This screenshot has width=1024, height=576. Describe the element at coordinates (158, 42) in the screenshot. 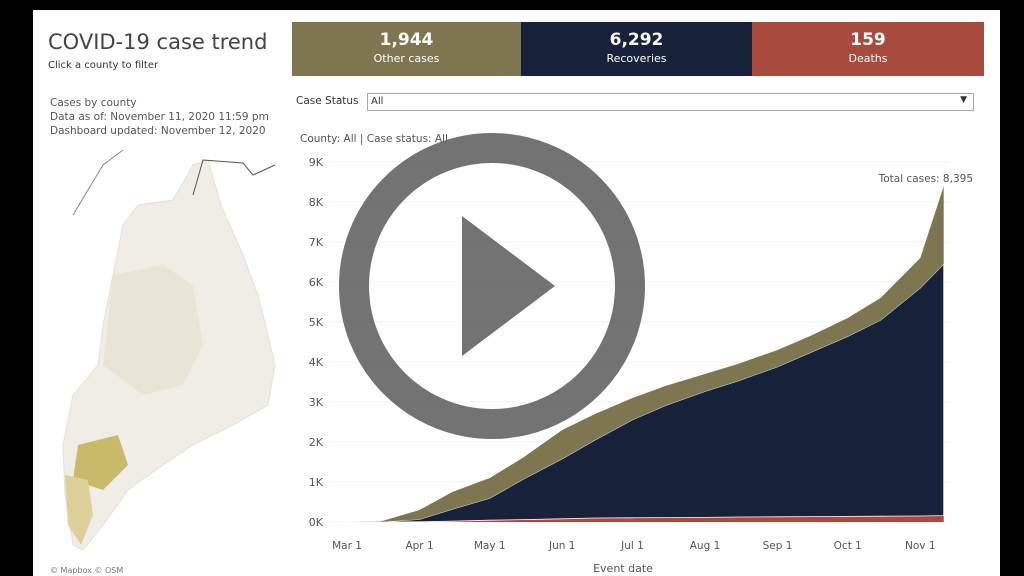

I see `title: COVID-19 case trend` at that location.